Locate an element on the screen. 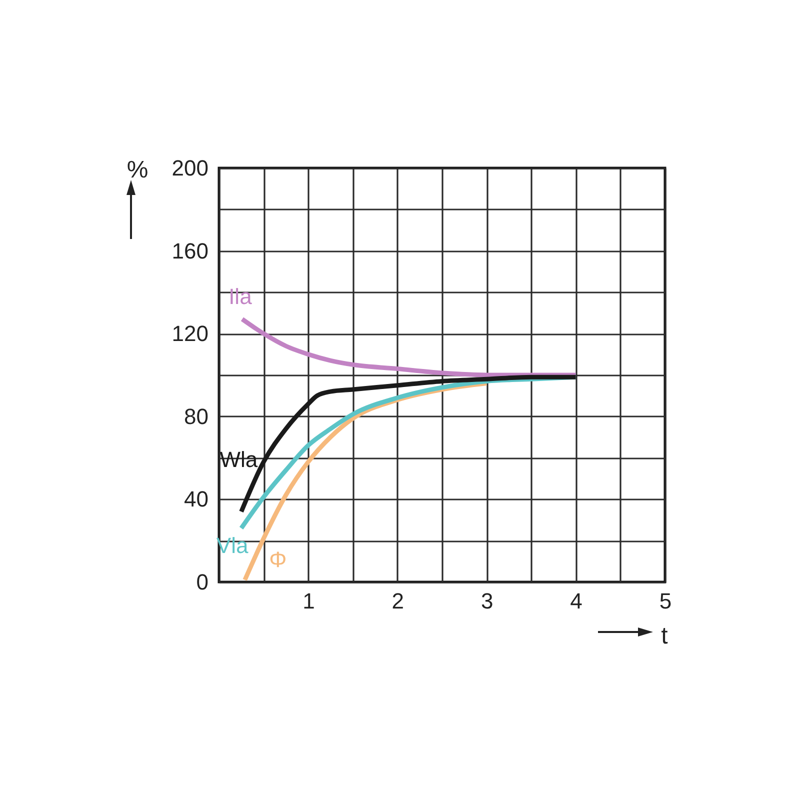 Image resolution: width=800 pixels, height=800 pixels. x-tick-label: 4 is located at coordinates (576, 601).